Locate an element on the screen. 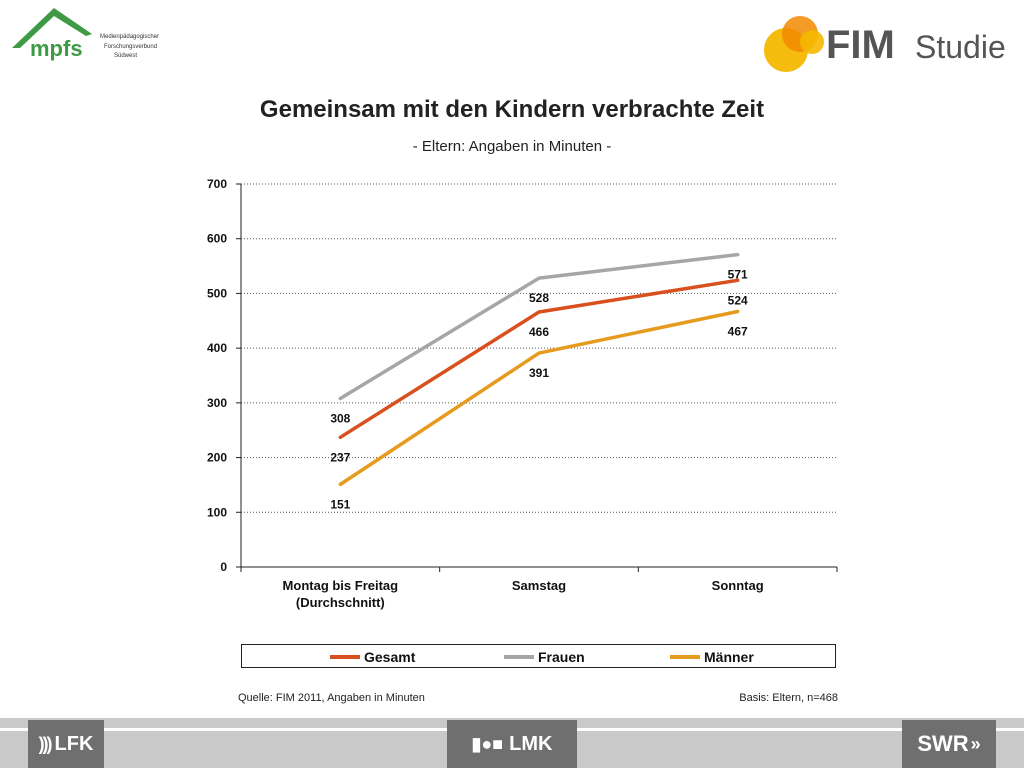 This screenshot has height=768, width=1024. legend-label-frauen: Frauen is located at coordinates (561, 657).